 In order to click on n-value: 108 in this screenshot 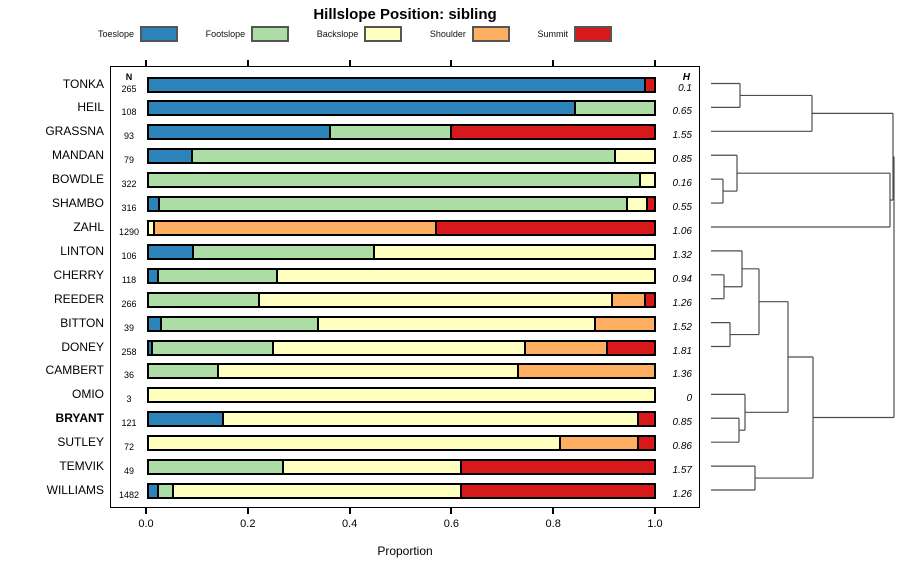, I will do `click(129, 112)`.